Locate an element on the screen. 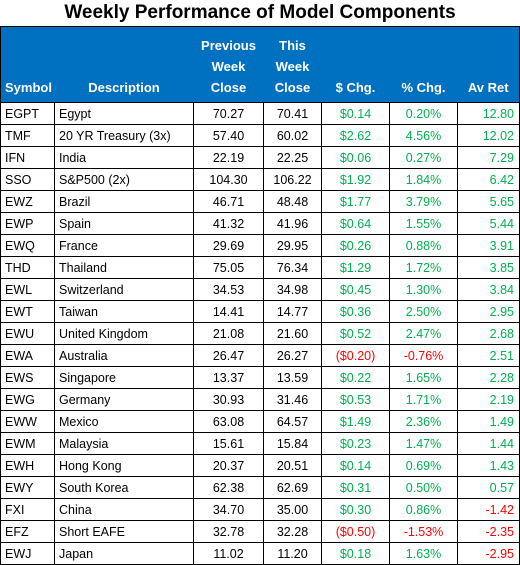 The height and width of the screenshot is (565, 520). cell-previous-close: 46.71 is located at coordinates (228, 201).